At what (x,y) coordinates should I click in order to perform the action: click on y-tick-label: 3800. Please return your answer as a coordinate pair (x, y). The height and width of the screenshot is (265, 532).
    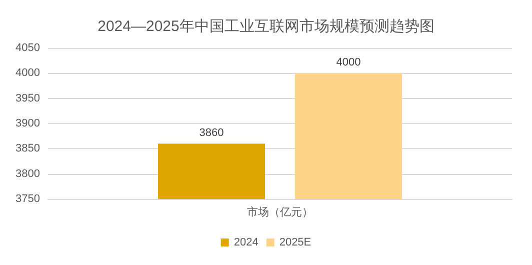
    Looking at the image, I should click on (28, 174).